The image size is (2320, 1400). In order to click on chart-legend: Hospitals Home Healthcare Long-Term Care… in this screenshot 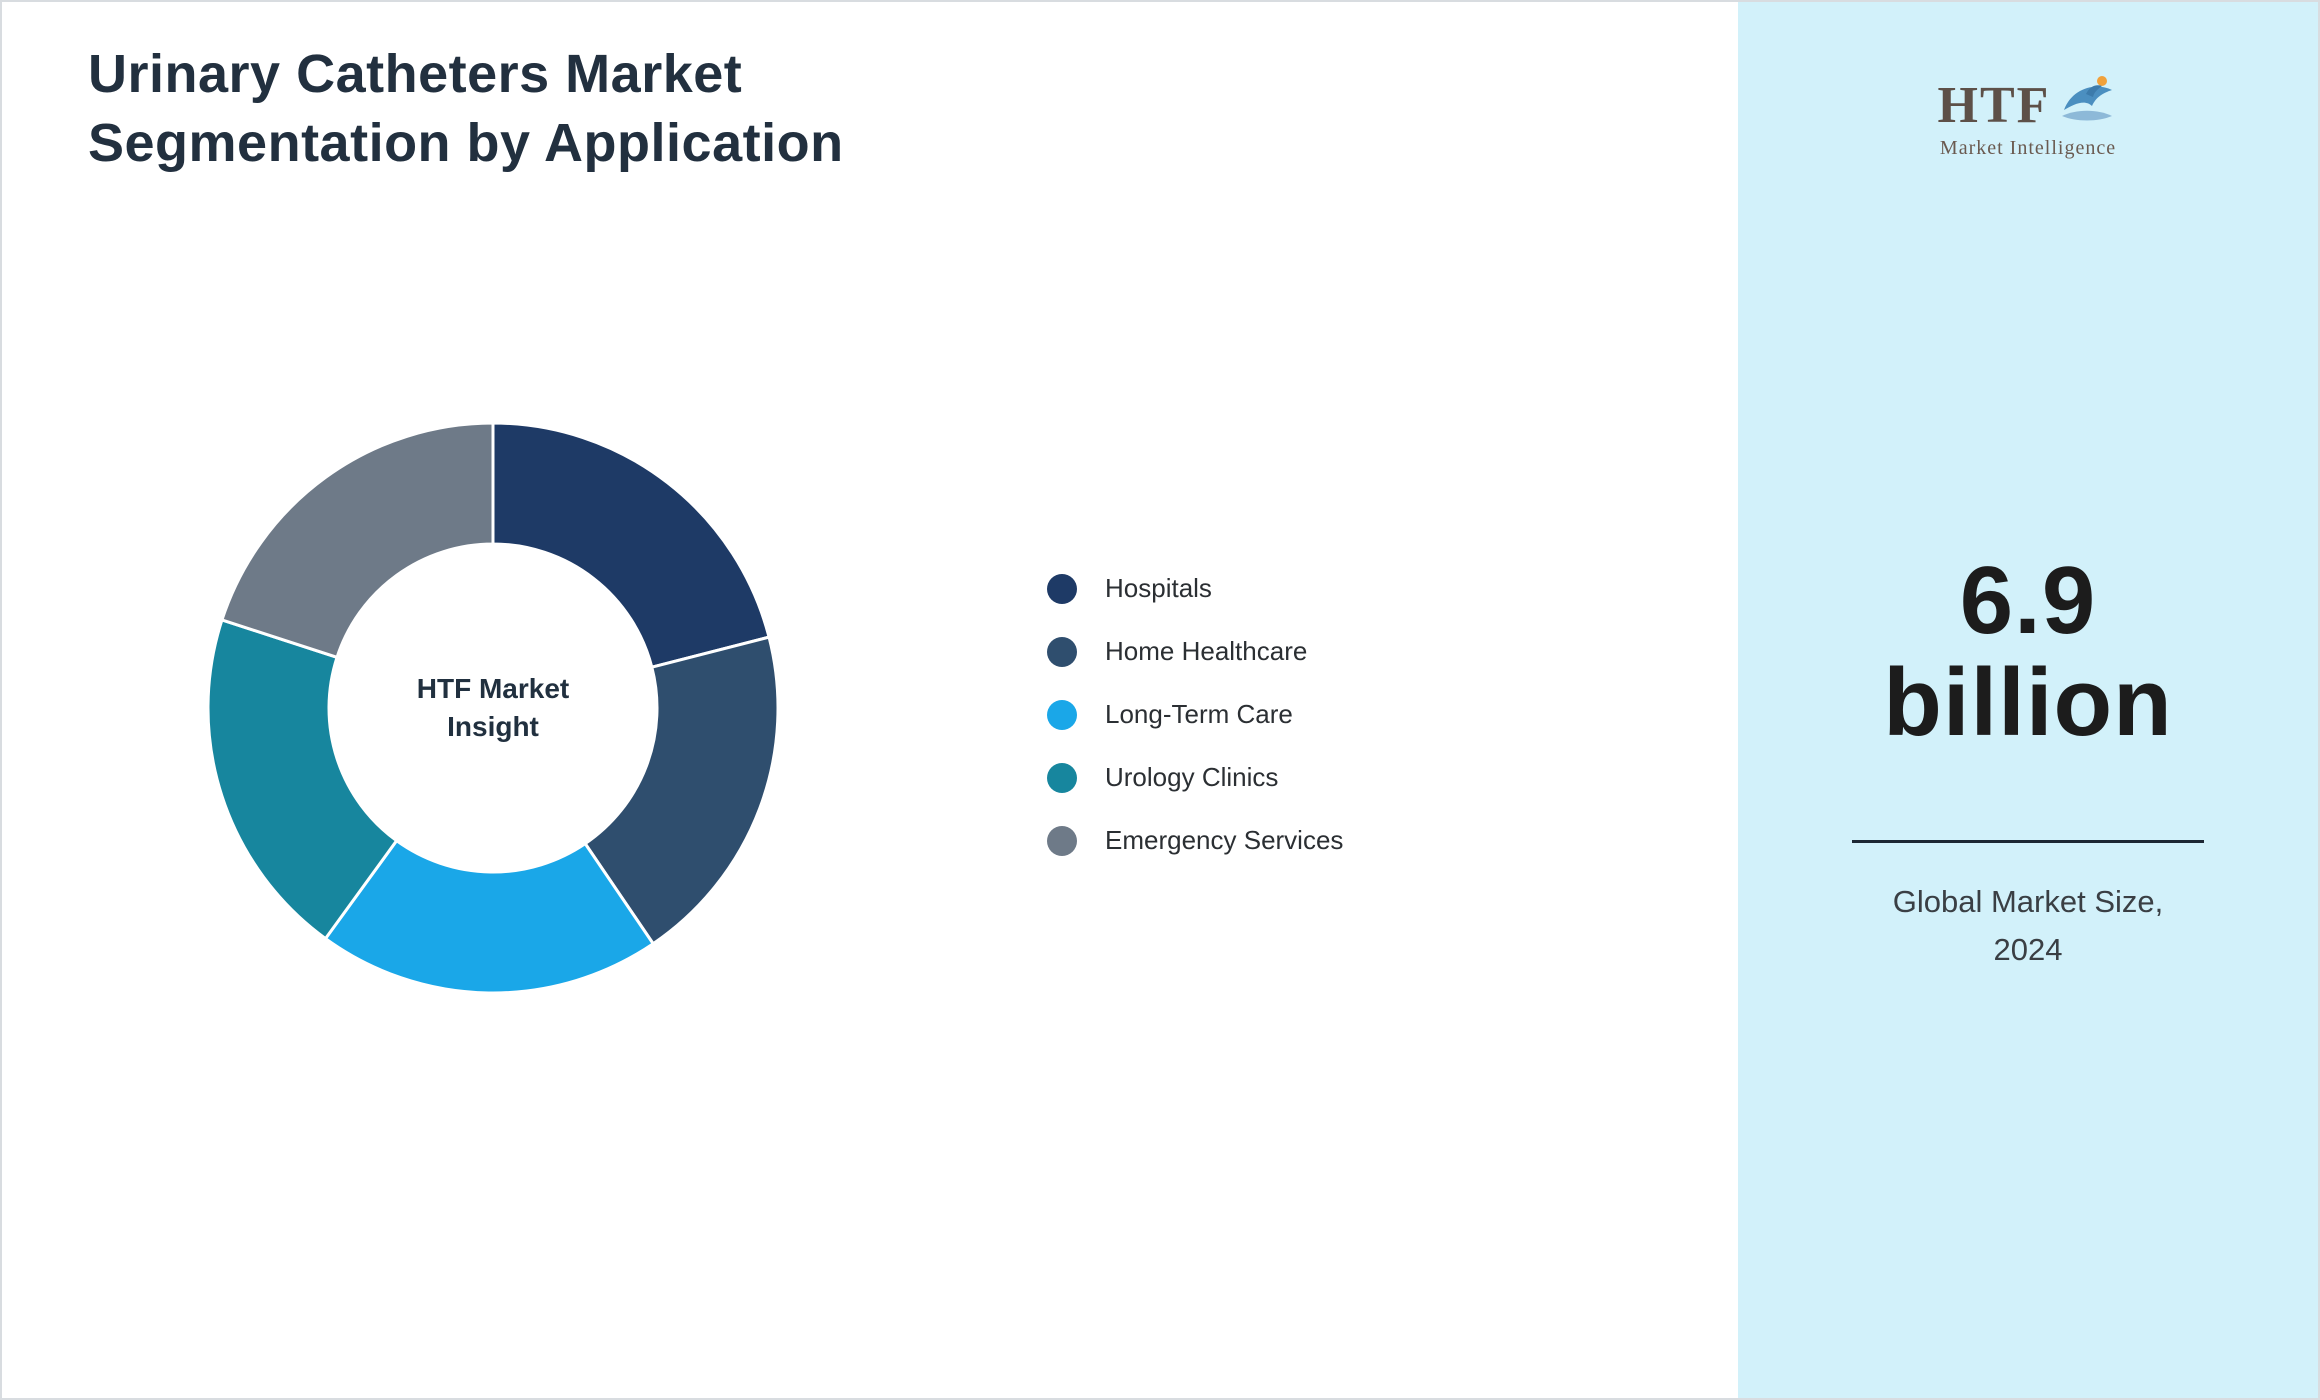, I will do `click(1195, 714)`.